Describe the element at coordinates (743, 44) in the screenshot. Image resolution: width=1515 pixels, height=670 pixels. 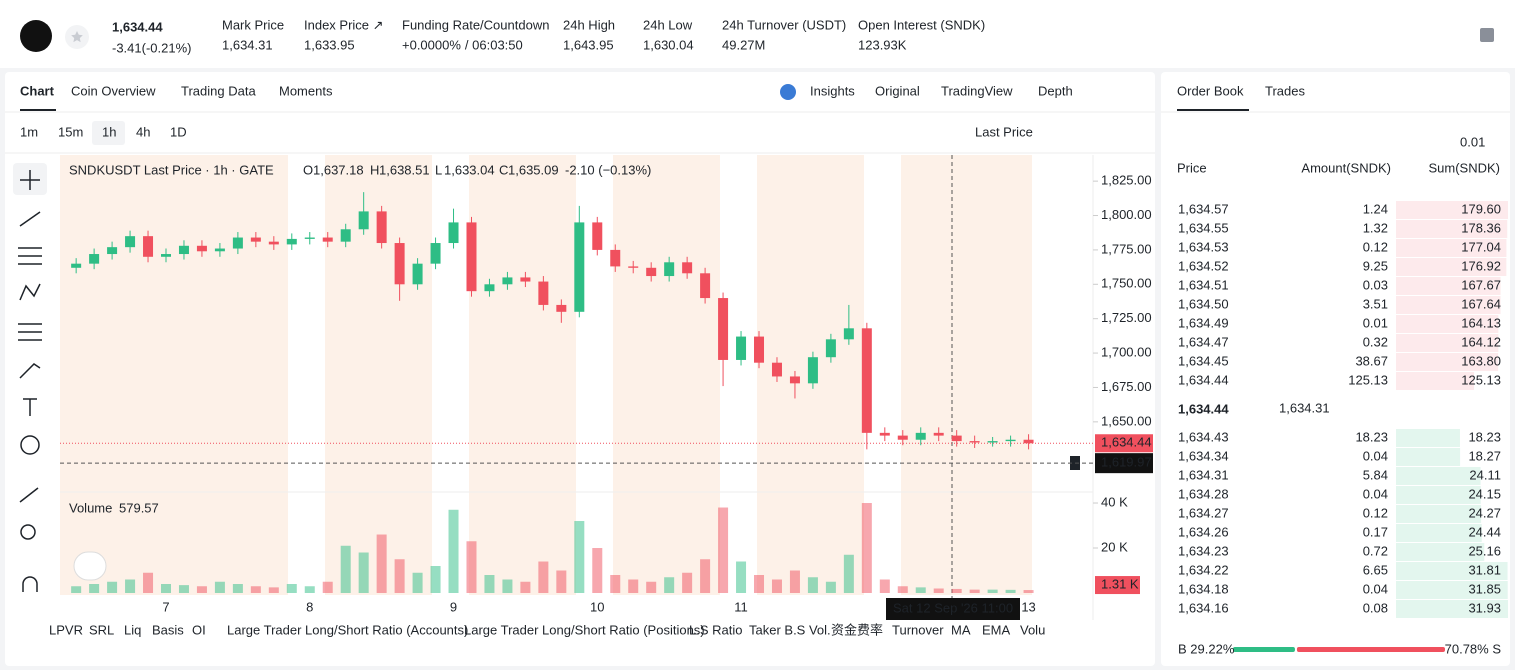
I see `stat-value: 49.27M` at that location.